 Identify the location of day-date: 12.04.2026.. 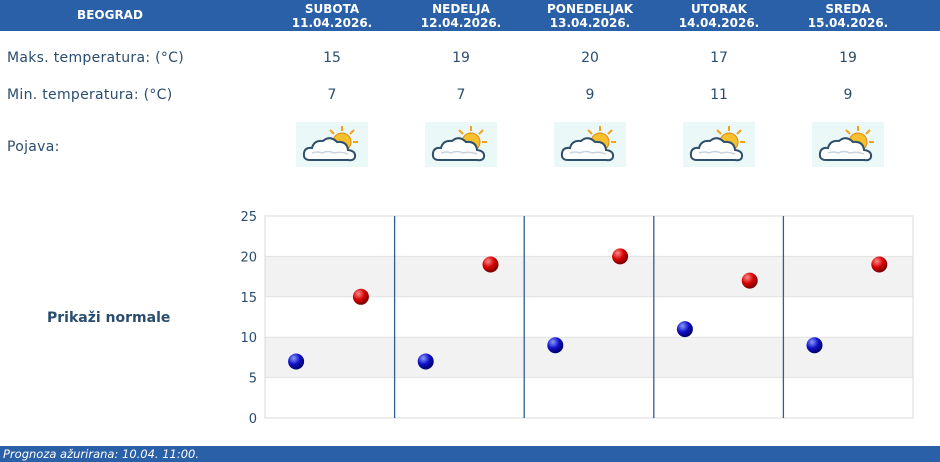
(461, 23).